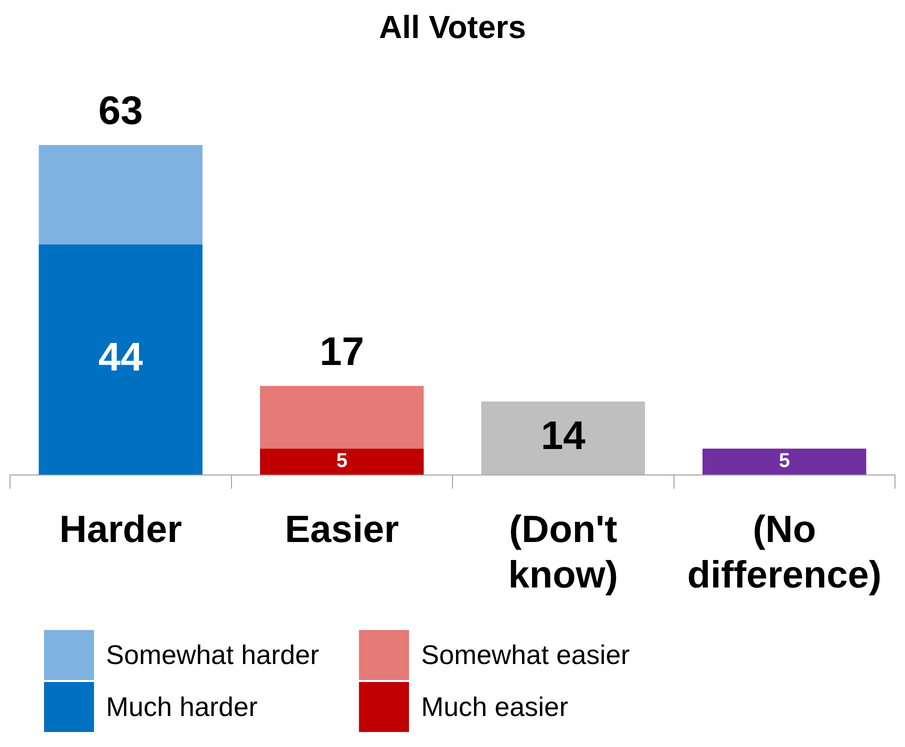 Image resolution: width=905 pixels, height=747 pixels. I want to click on x-tick-label: (No difference), so click(784, 553).